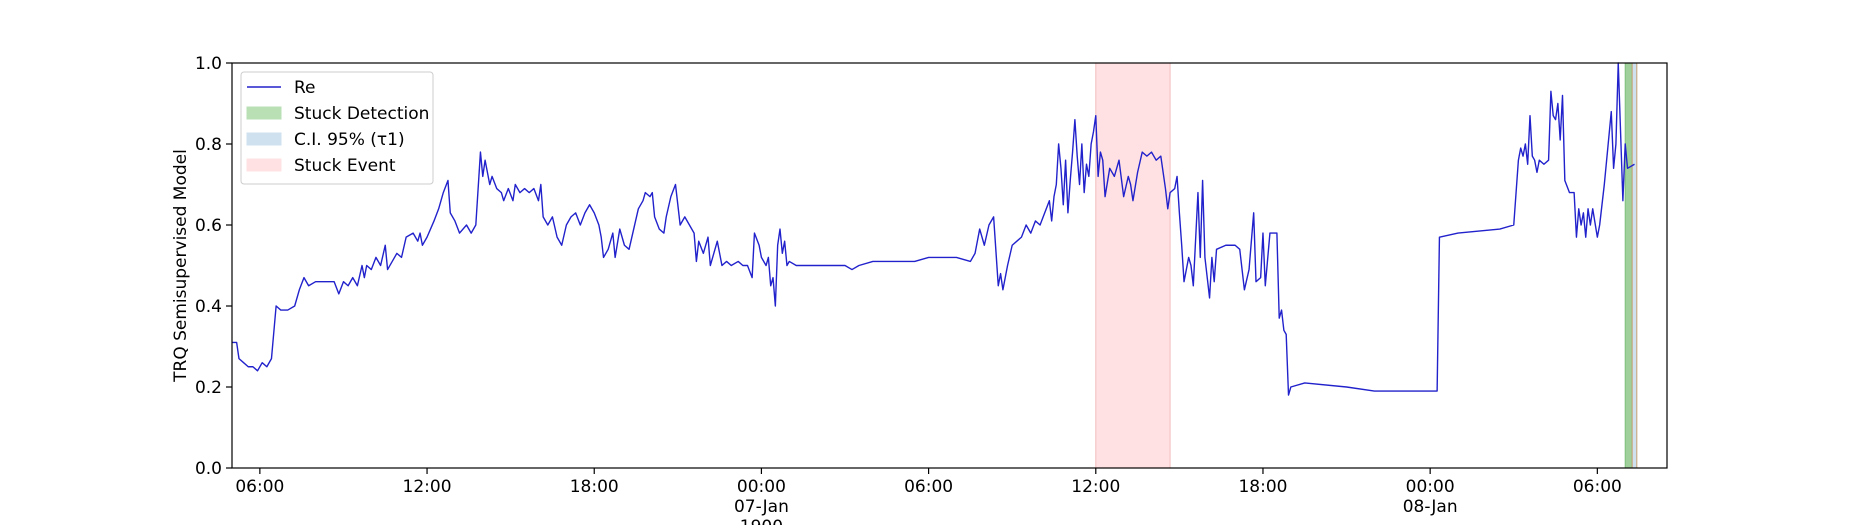  I want to click on y-tick-label-3: 0.4, so click(208, 307).